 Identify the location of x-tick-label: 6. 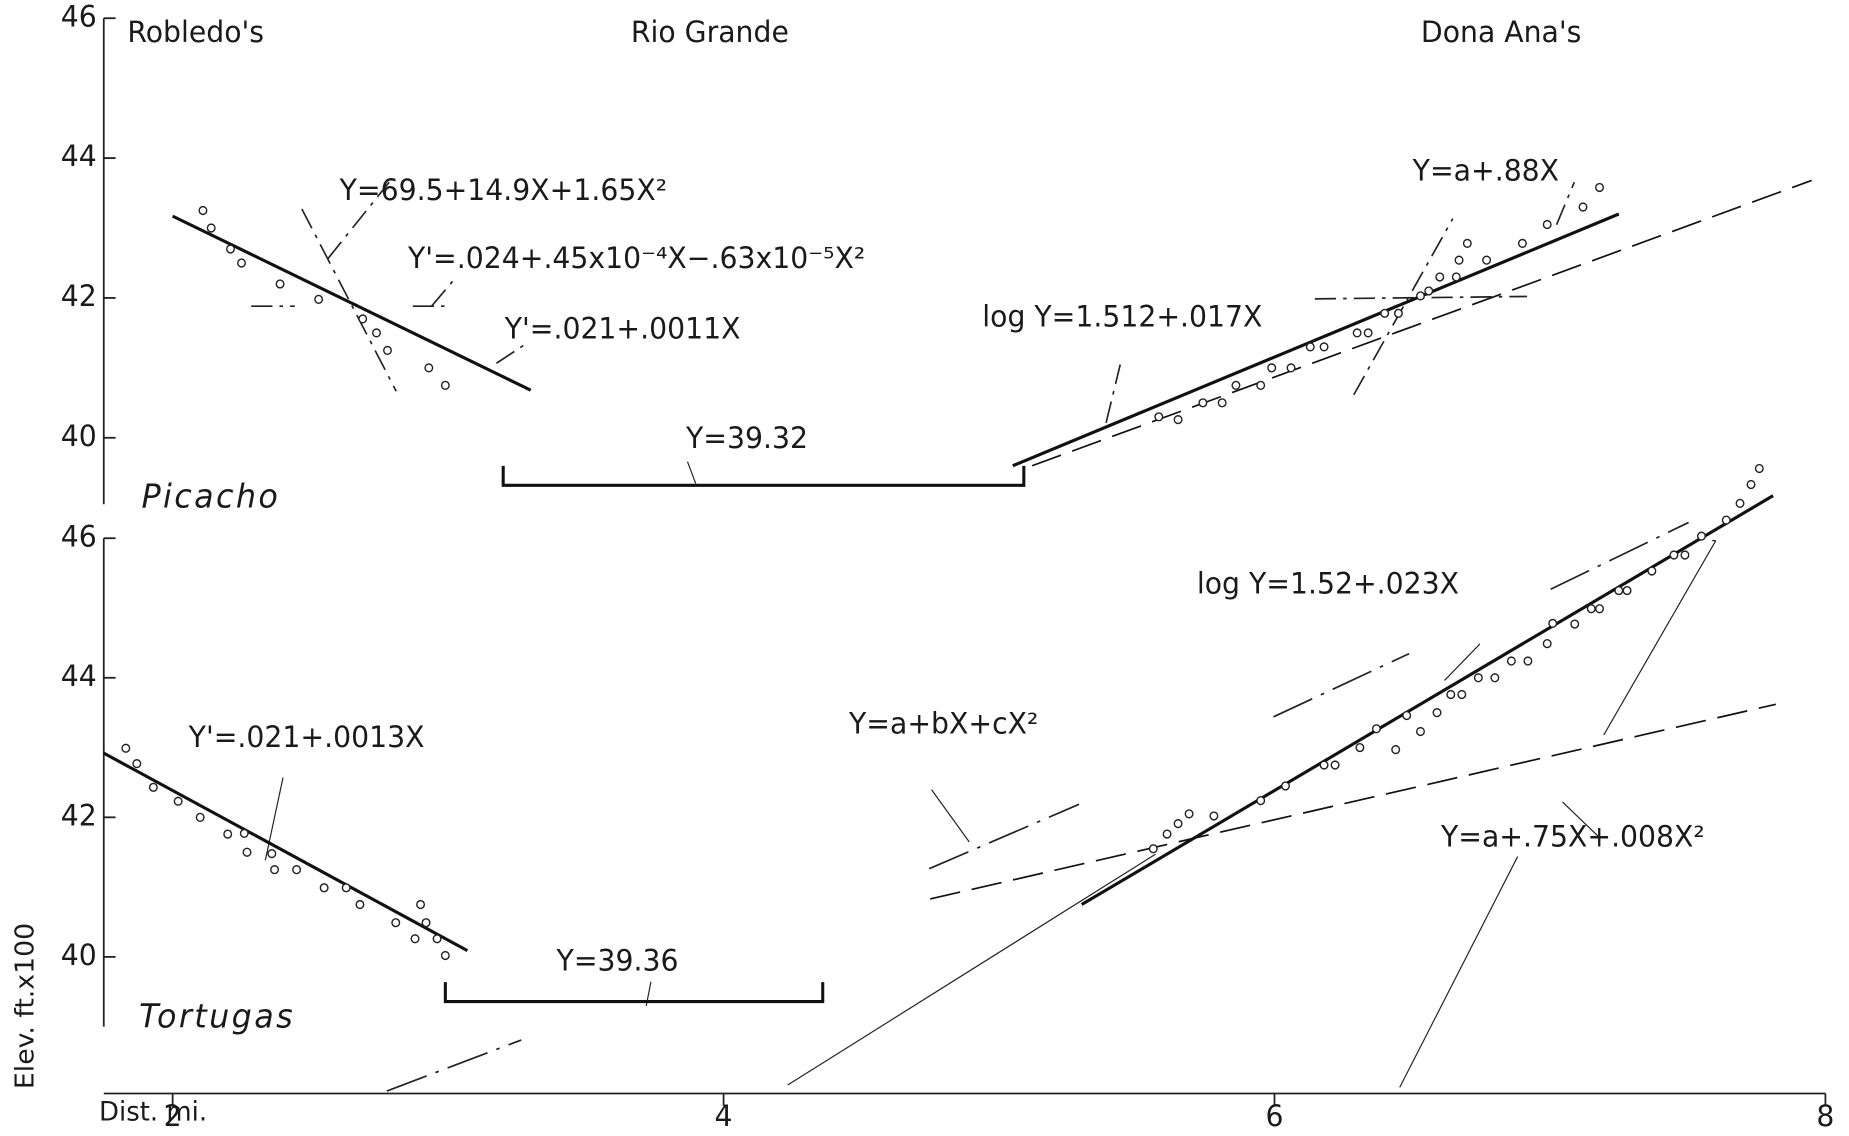
(1274, 1115).